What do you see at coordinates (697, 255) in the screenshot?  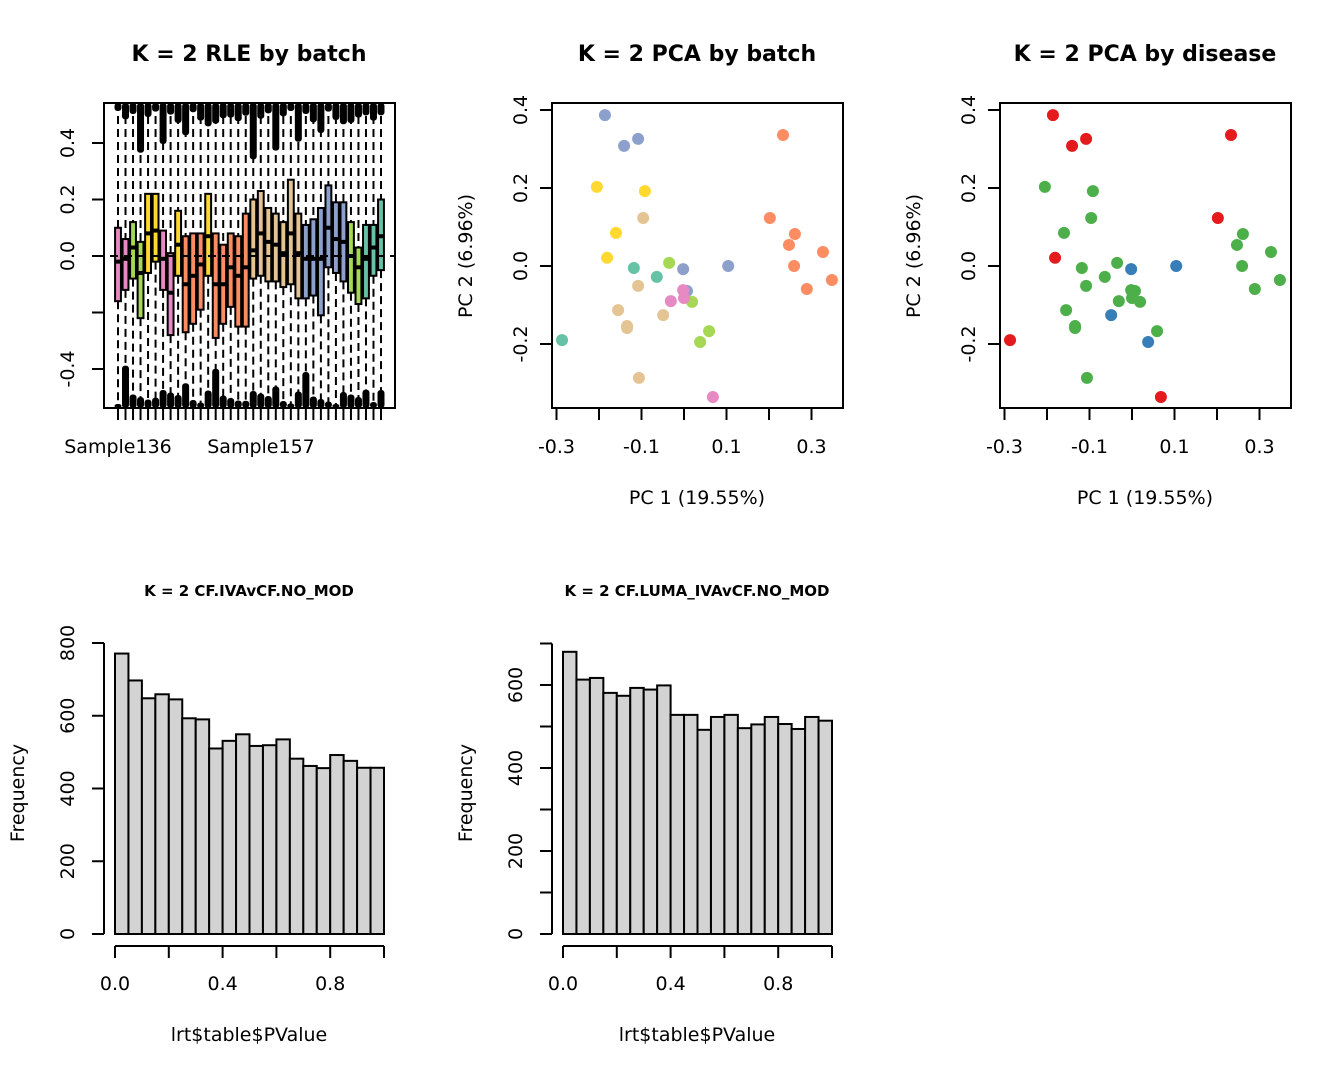 I see `pca-batch-plot-frame` at bounding box center [697, 255].